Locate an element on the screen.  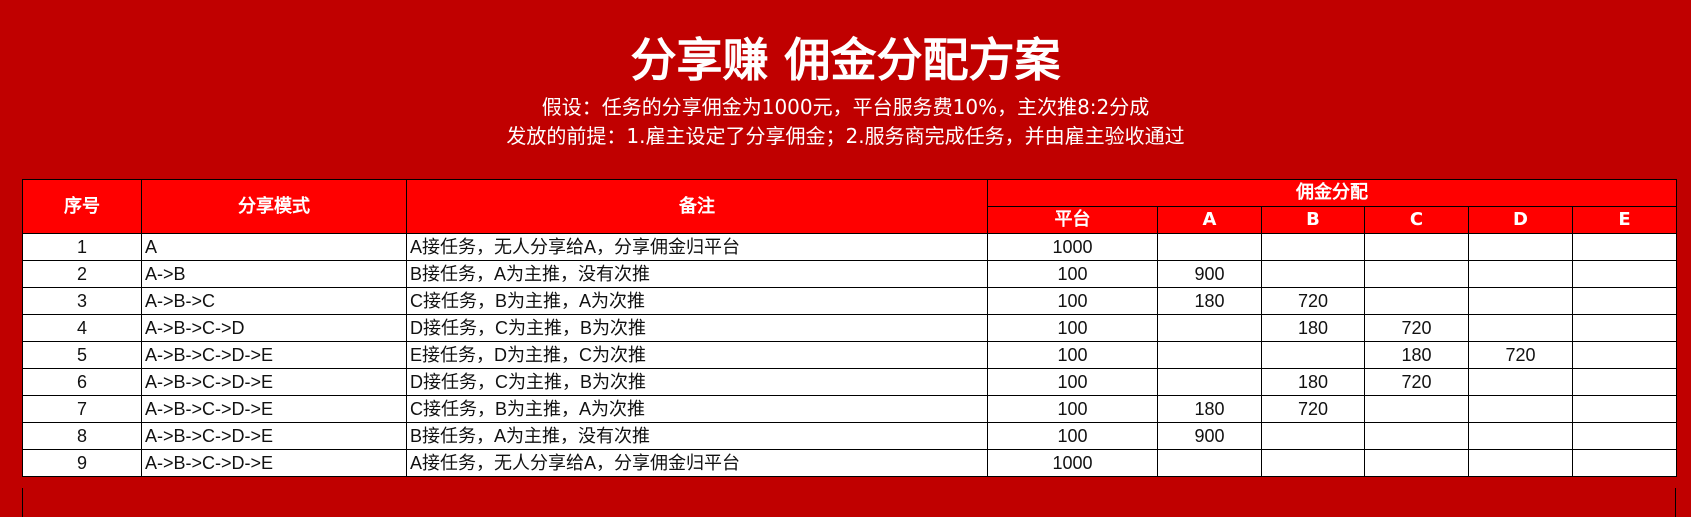
cell-amount-C: 180 is located at coordinates (1416, 355).